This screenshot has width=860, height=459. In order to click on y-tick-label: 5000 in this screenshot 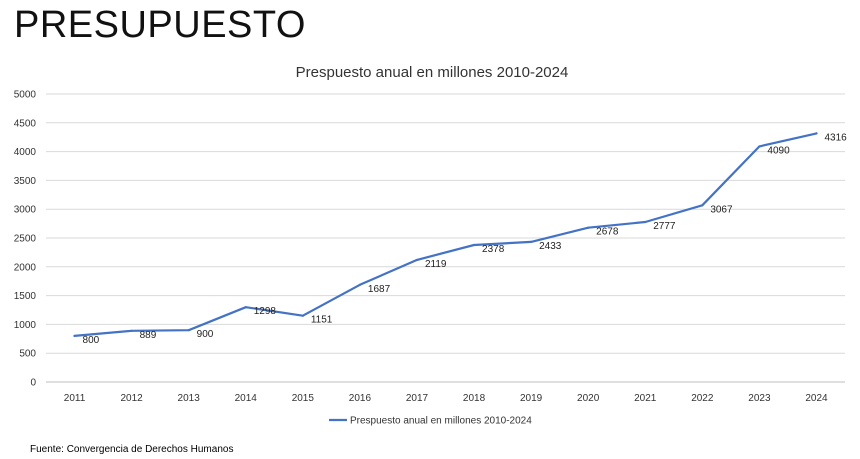, I will do `click(25, 95)`.